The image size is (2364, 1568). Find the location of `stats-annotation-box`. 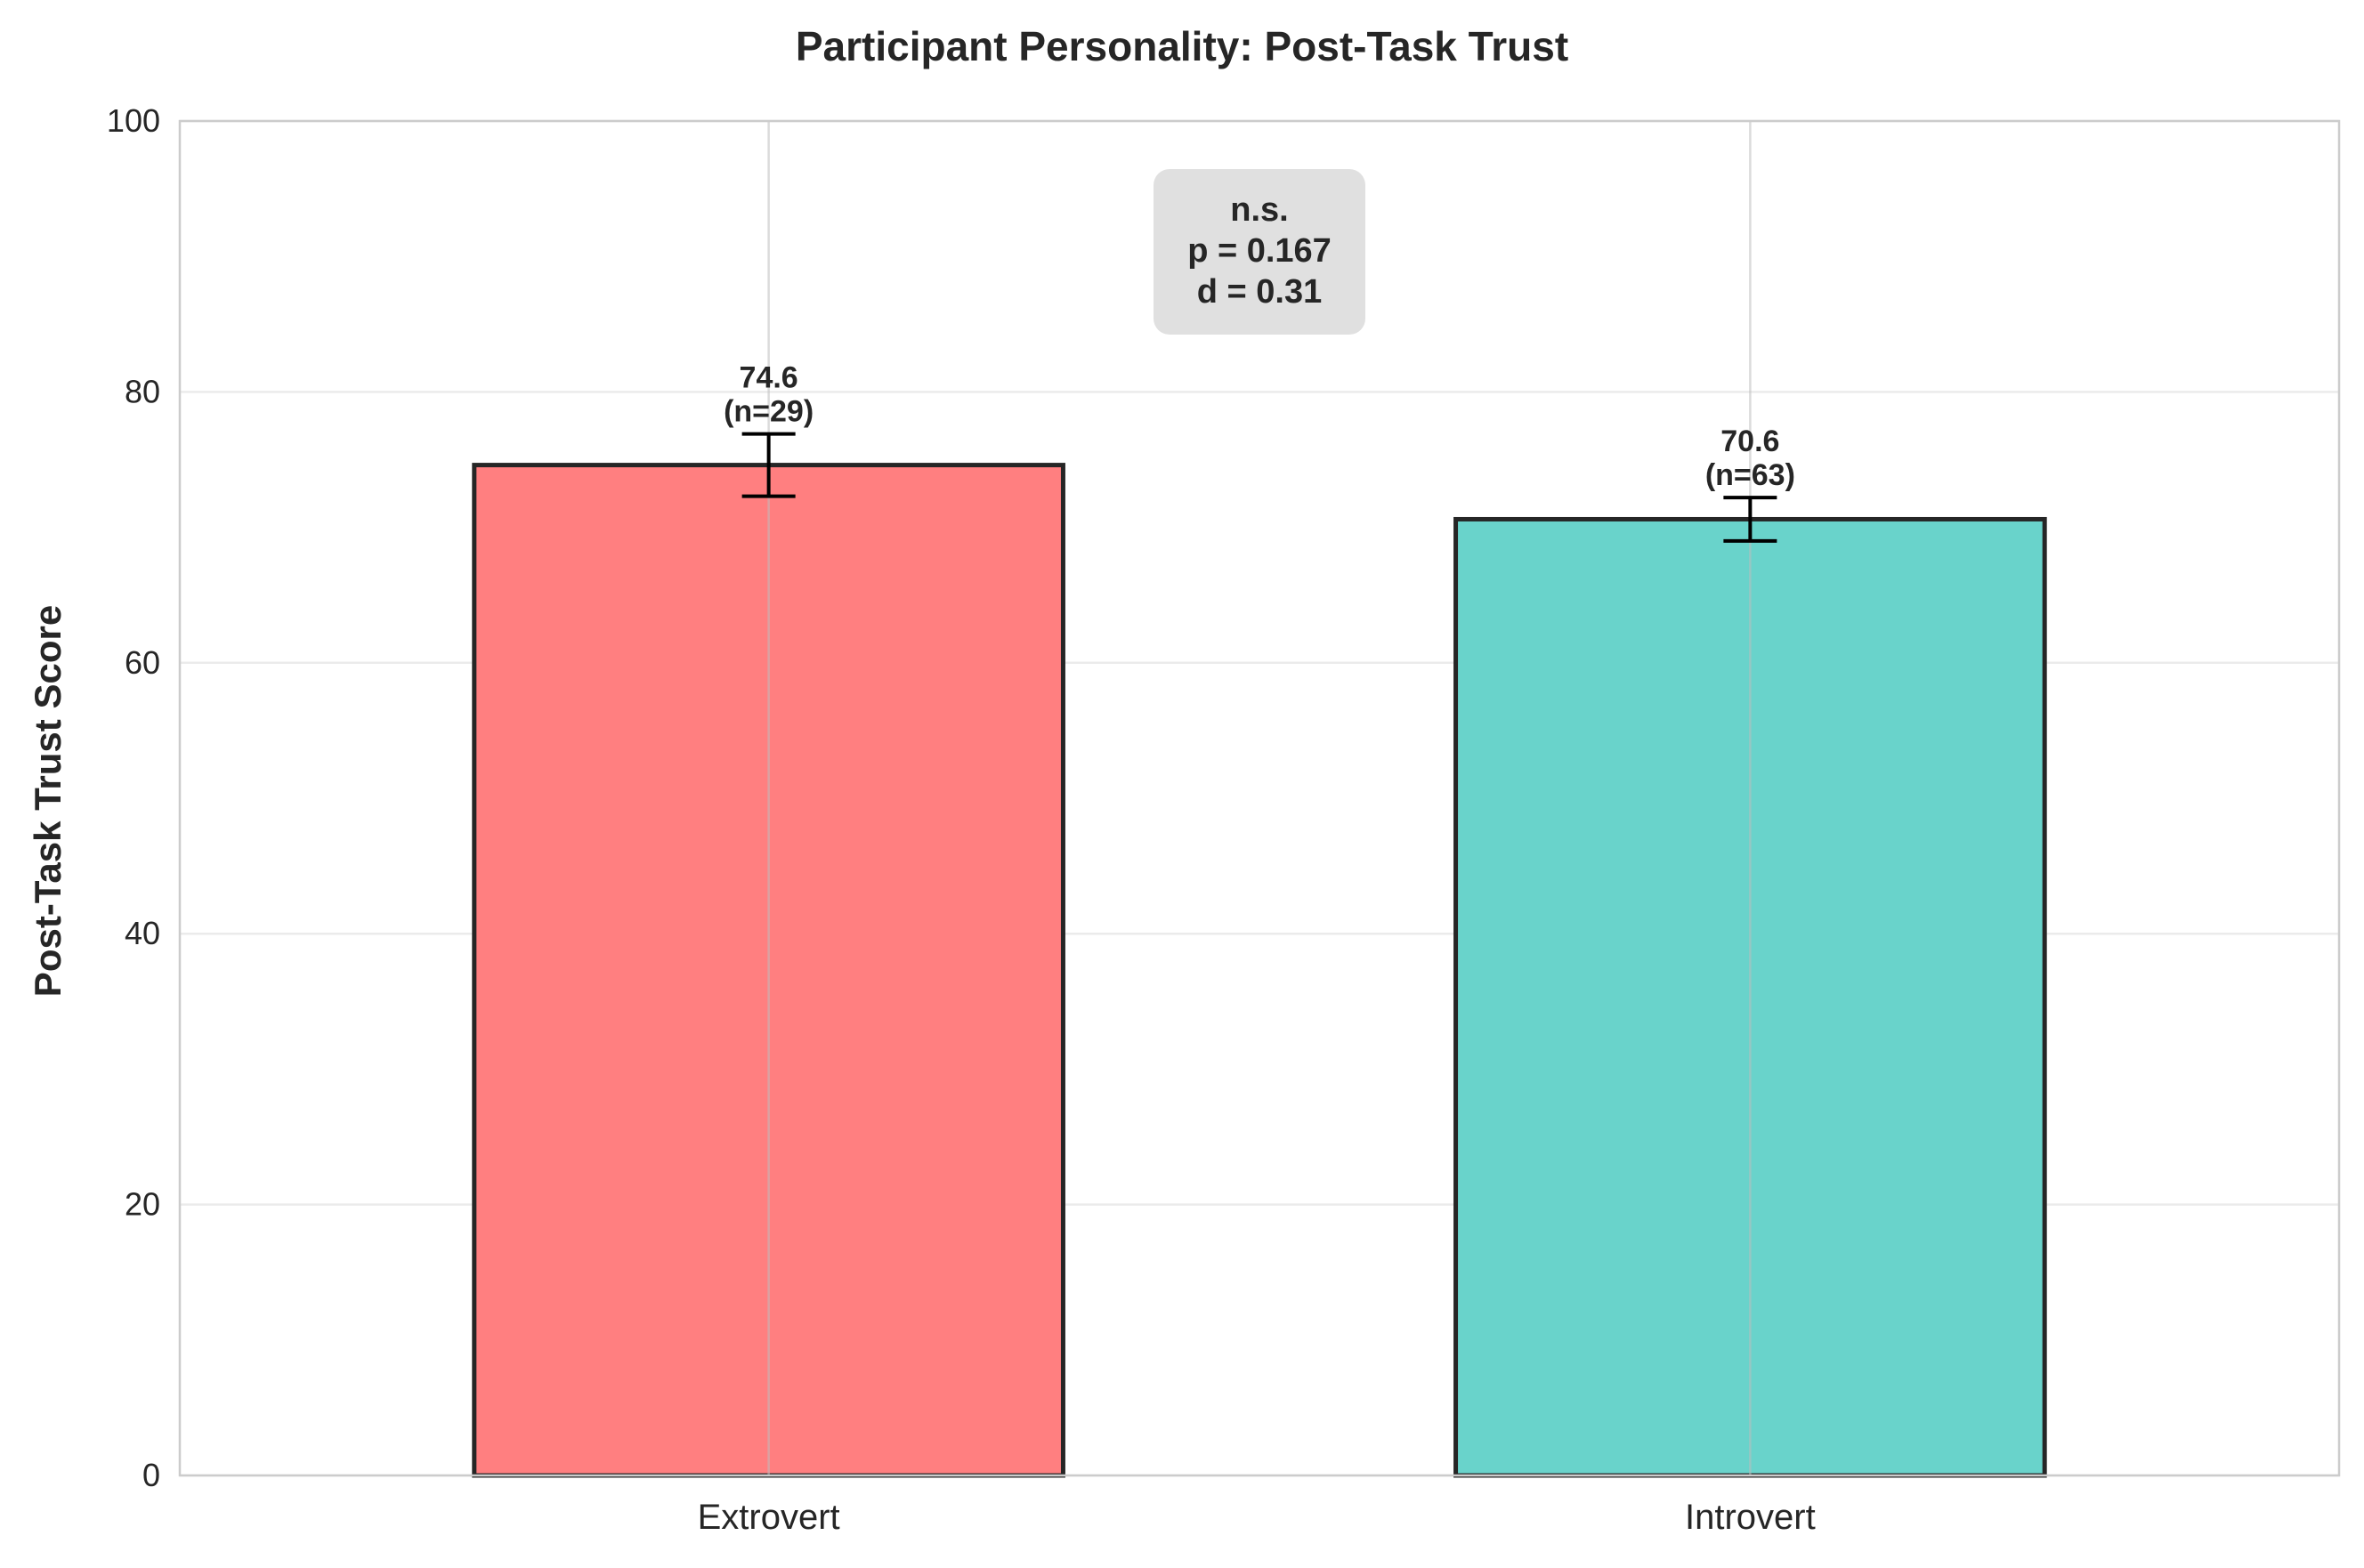

stats-annotation-box is located at coordinates (1259, 252).